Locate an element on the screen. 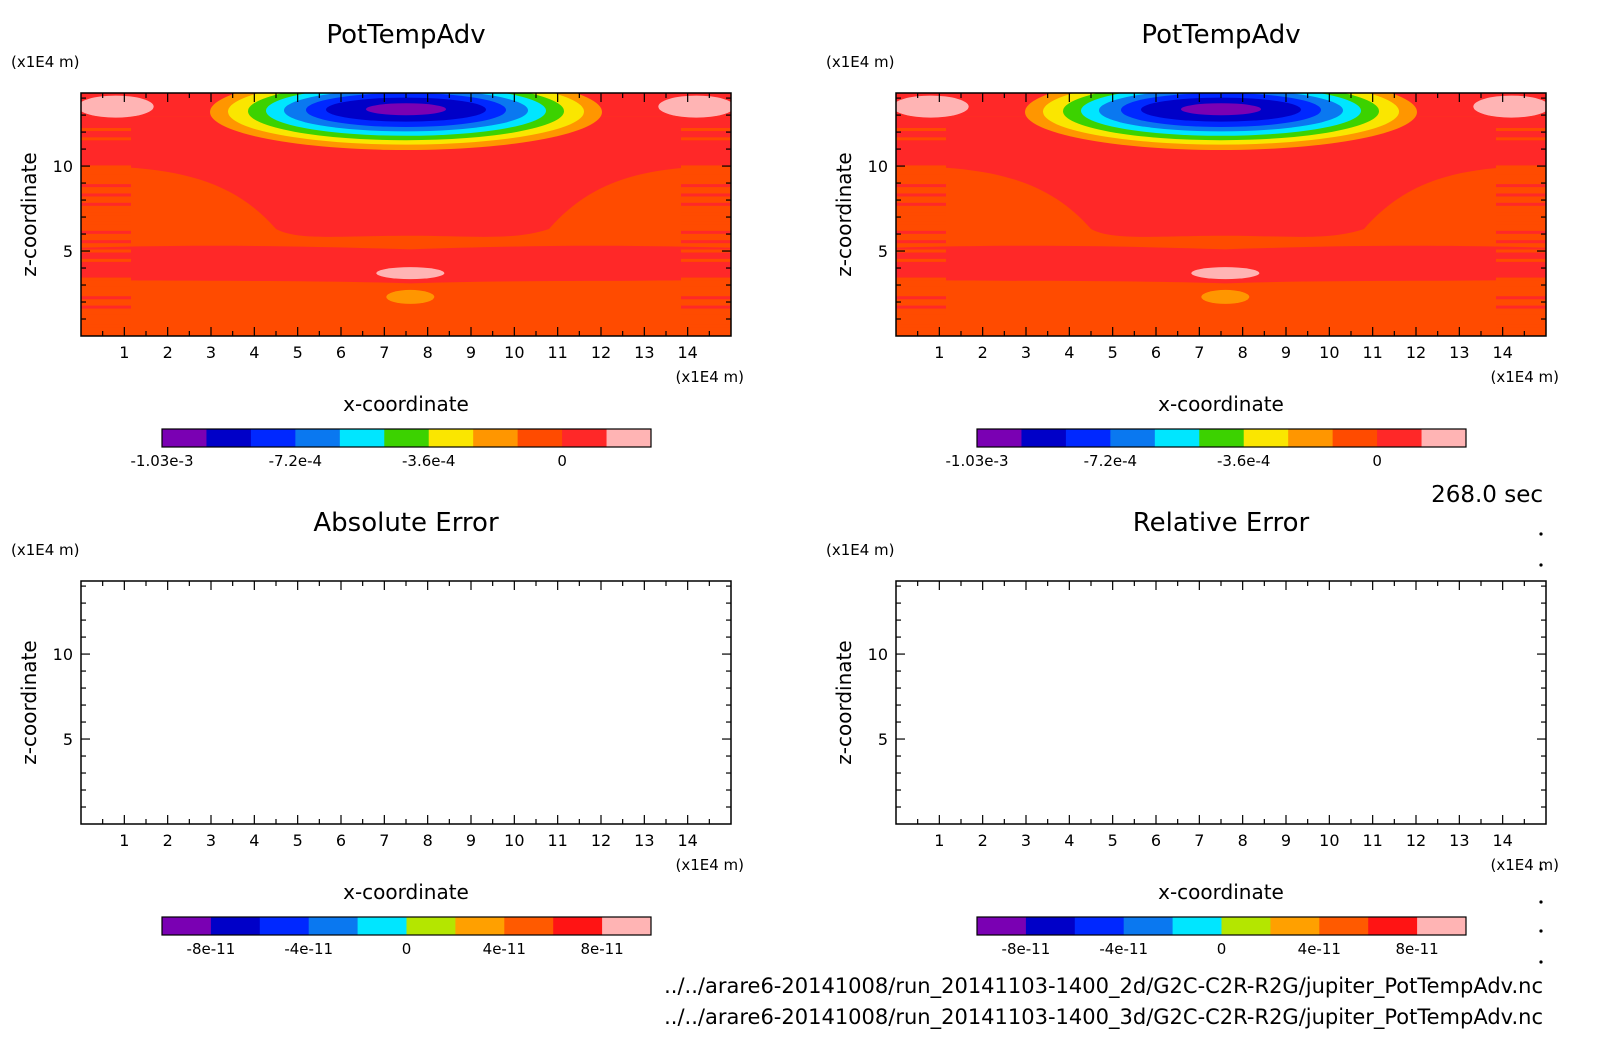  x-tick-label: 2 is located at coordinates (168, 352).